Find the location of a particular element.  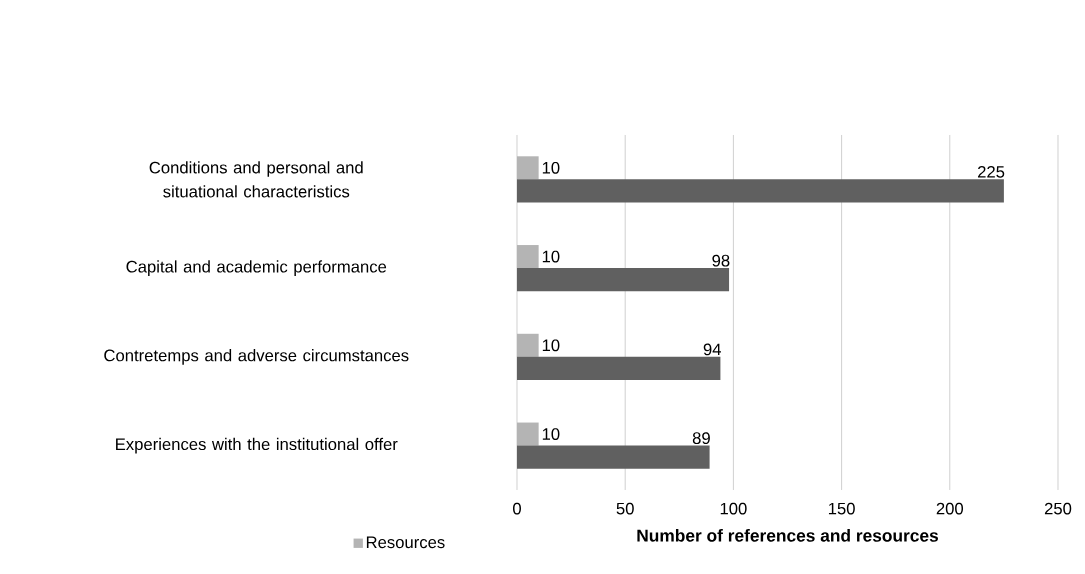

y-tick-label: Conditions and personal and situational characteristics is located at coordinates (256, 179).